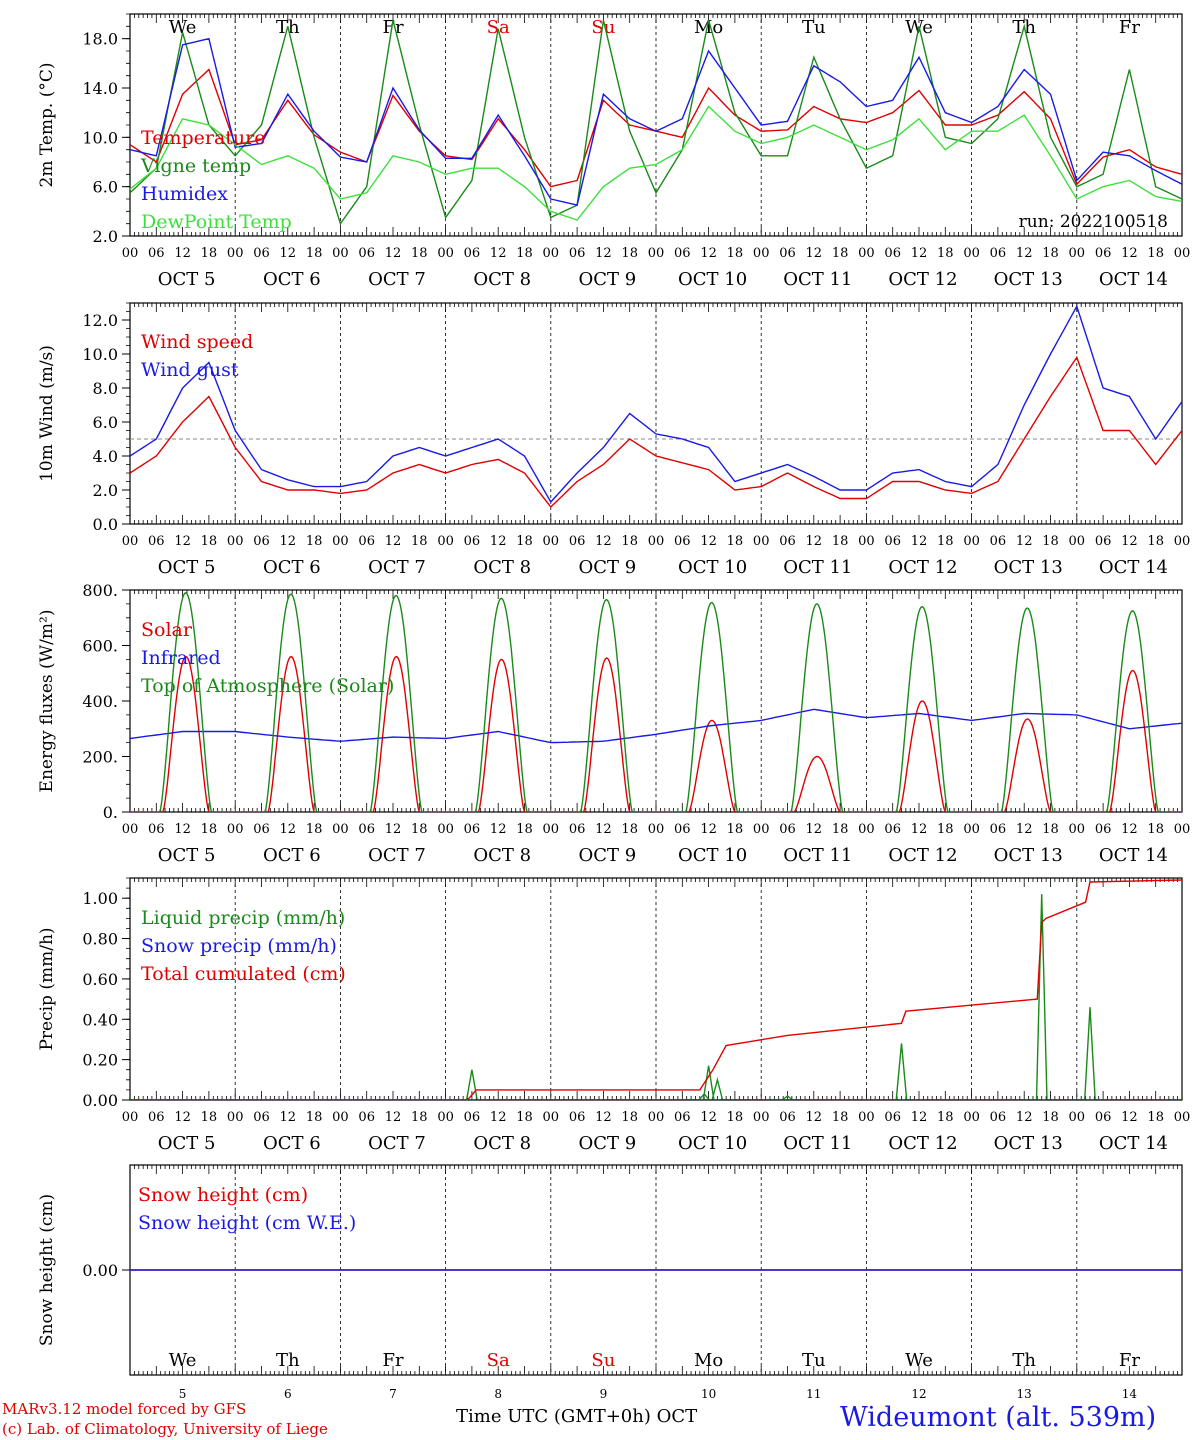  What do you see at coordinates (1133, 567) in the screenshot?
I see `date-label: OCT 14` at bounding box center [1133, 567].